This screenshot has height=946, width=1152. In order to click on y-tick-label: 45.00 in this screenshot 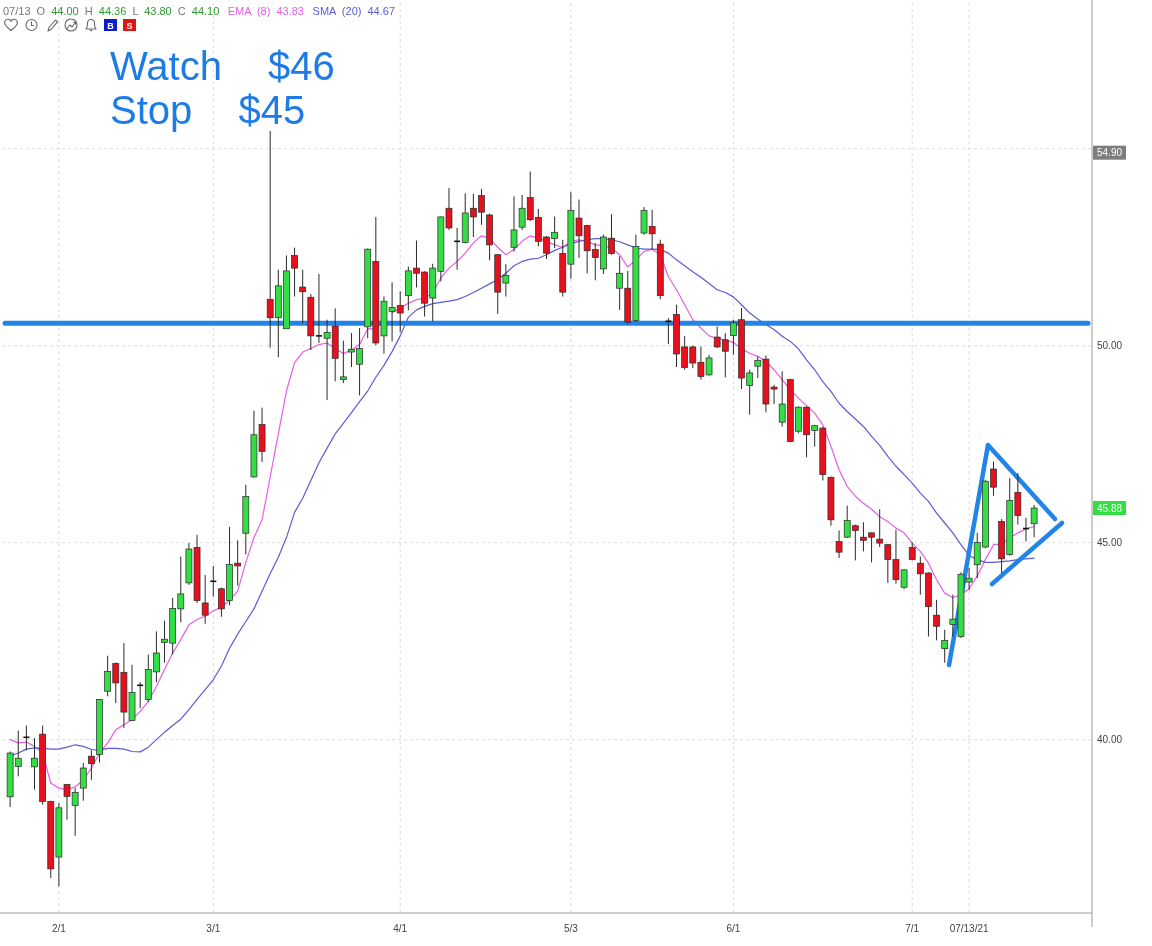, I will do `click(1110, 543)`.